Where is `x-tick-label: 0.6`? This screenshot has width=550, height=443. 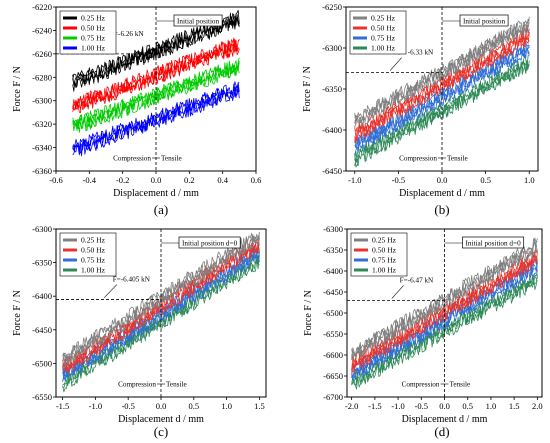 x-tick-label: 0.6 is located at coordinates (256, 180).